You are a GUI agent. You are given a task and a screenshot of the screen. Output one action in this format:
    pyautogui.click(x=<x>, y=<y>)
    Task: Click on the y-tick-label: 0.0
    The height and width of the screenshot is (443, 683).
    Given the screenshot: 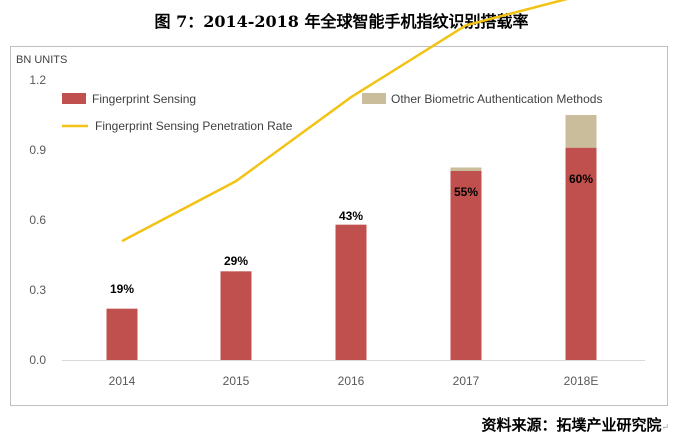 What is the action you would take?
    pyautogui.click(x=37, y=360)
    